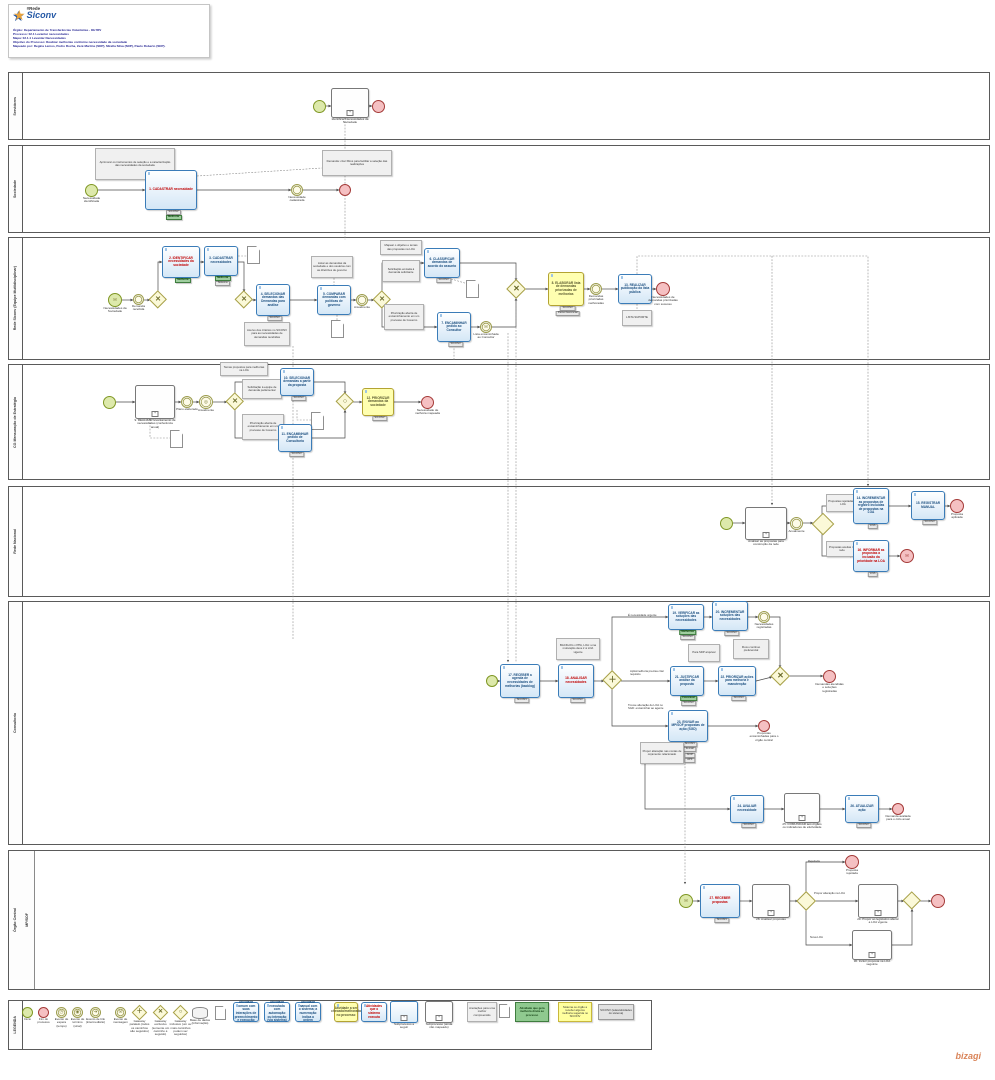 This screenshot has width=995, height=1080. Describe the element at coordinates (115, 303) in the screenshot. I see `message-start-event: ✉ Necessidades da Sociedade` at that location.